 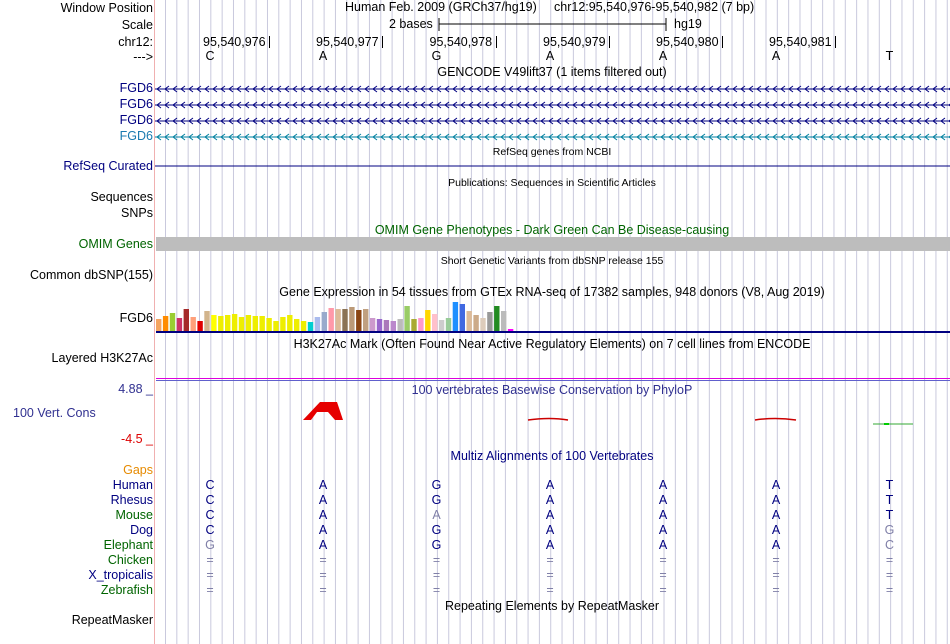 What do you see at coordinates (552, 111) in the screenshot?
I see `gencode-transcripts` at bounding box center [552, 111].